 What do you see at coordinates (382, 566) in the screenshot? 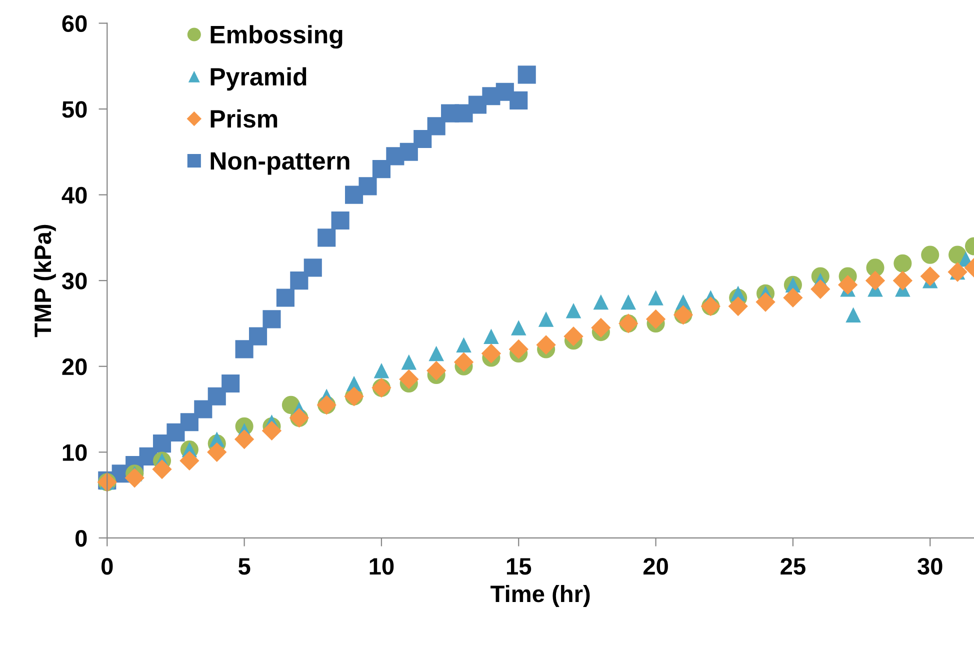
I see `x-tick-label: 10` at bounding box center [382, 566].